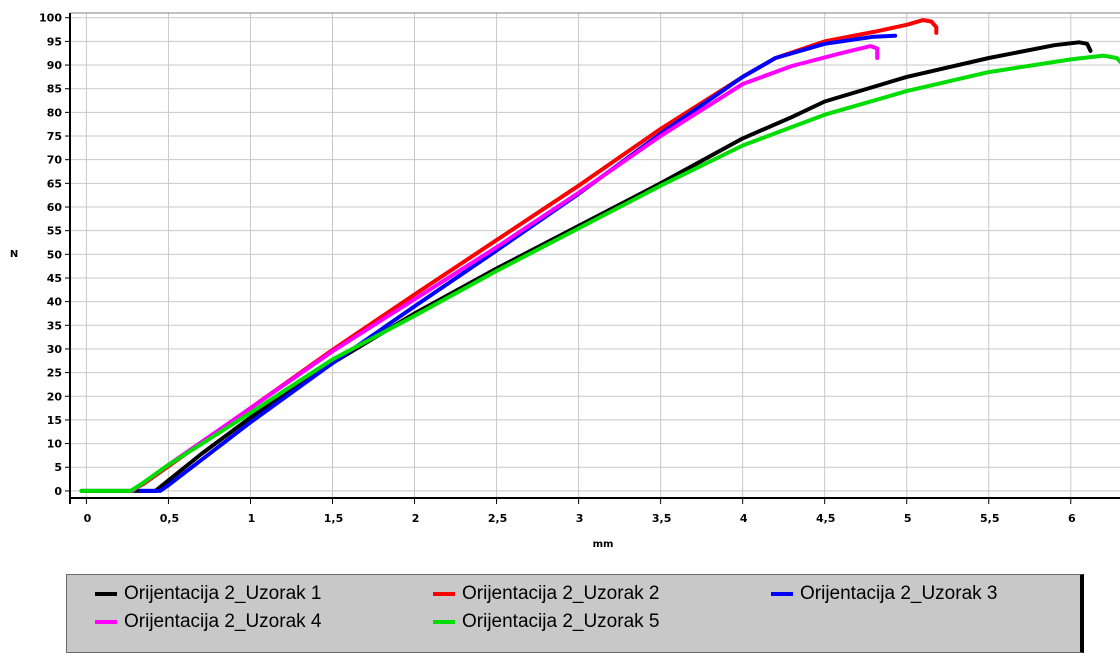 This screenshot has height=653, width=1120. I want to click on y-tick-label: 45, so click(54, 278).